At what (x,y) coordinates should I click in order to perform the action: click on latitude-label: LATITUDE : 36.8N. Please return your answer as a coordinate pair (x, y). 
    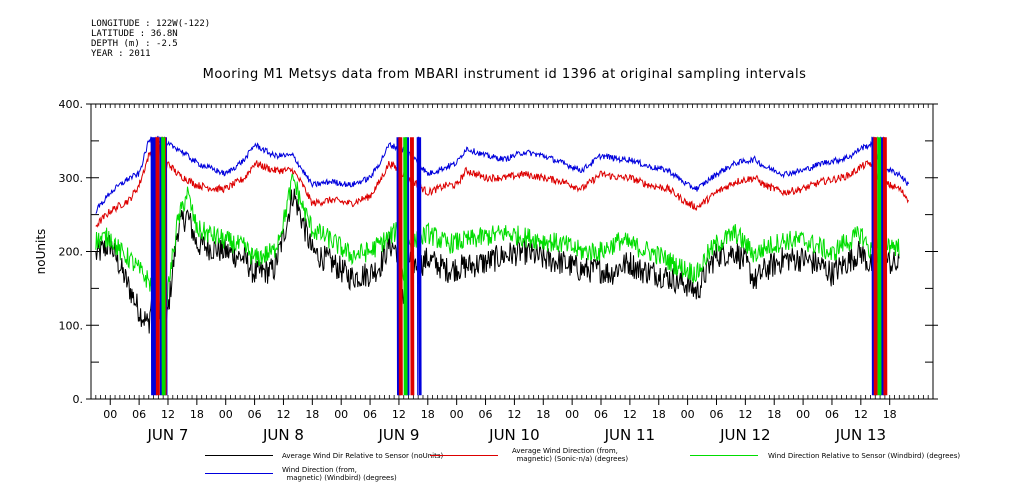
    Looking at the image, I should click on (134, 34).